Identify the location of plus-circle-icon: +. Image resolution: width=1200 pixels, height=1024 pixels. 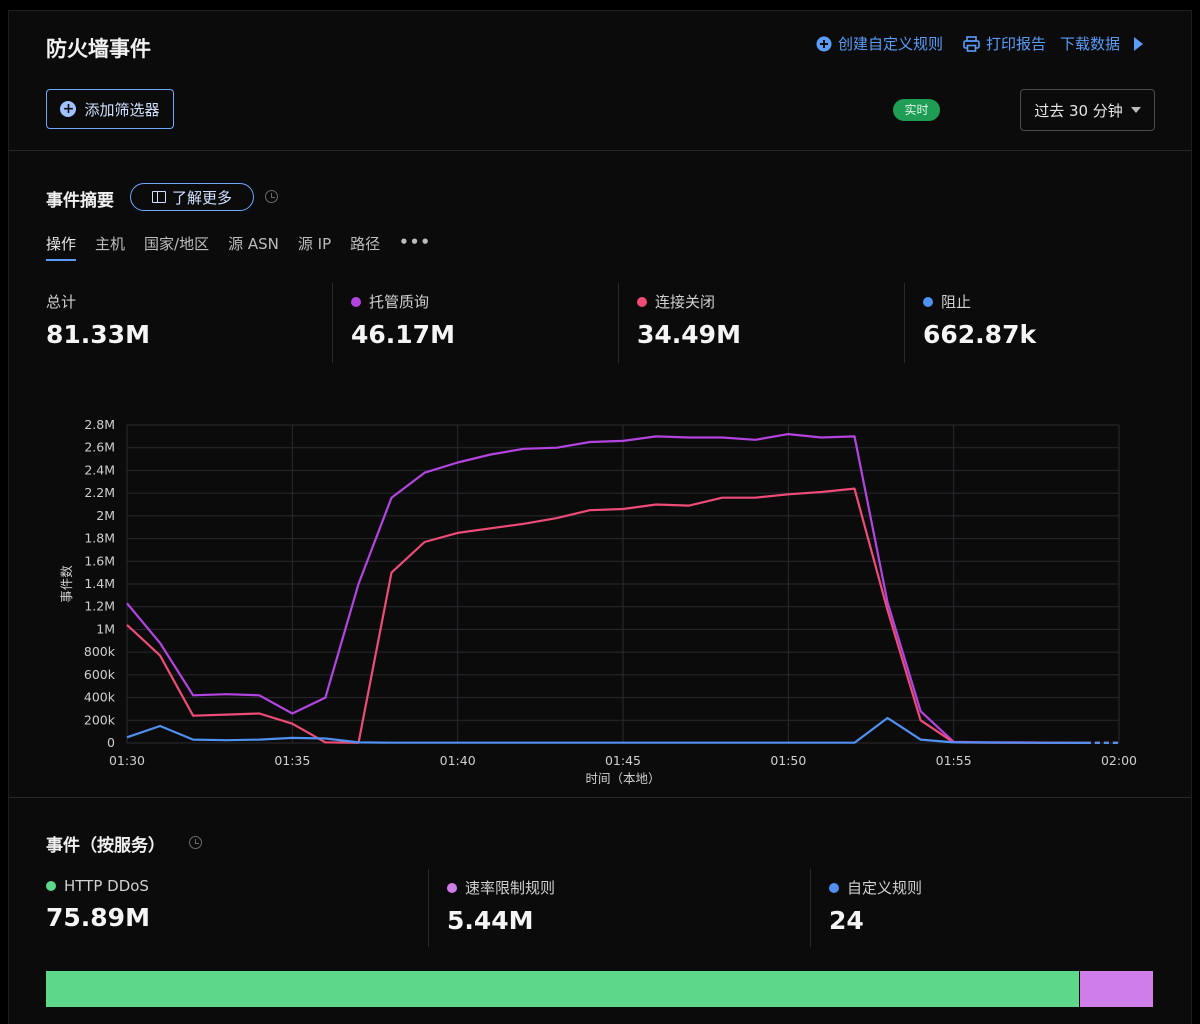
(68, 109).